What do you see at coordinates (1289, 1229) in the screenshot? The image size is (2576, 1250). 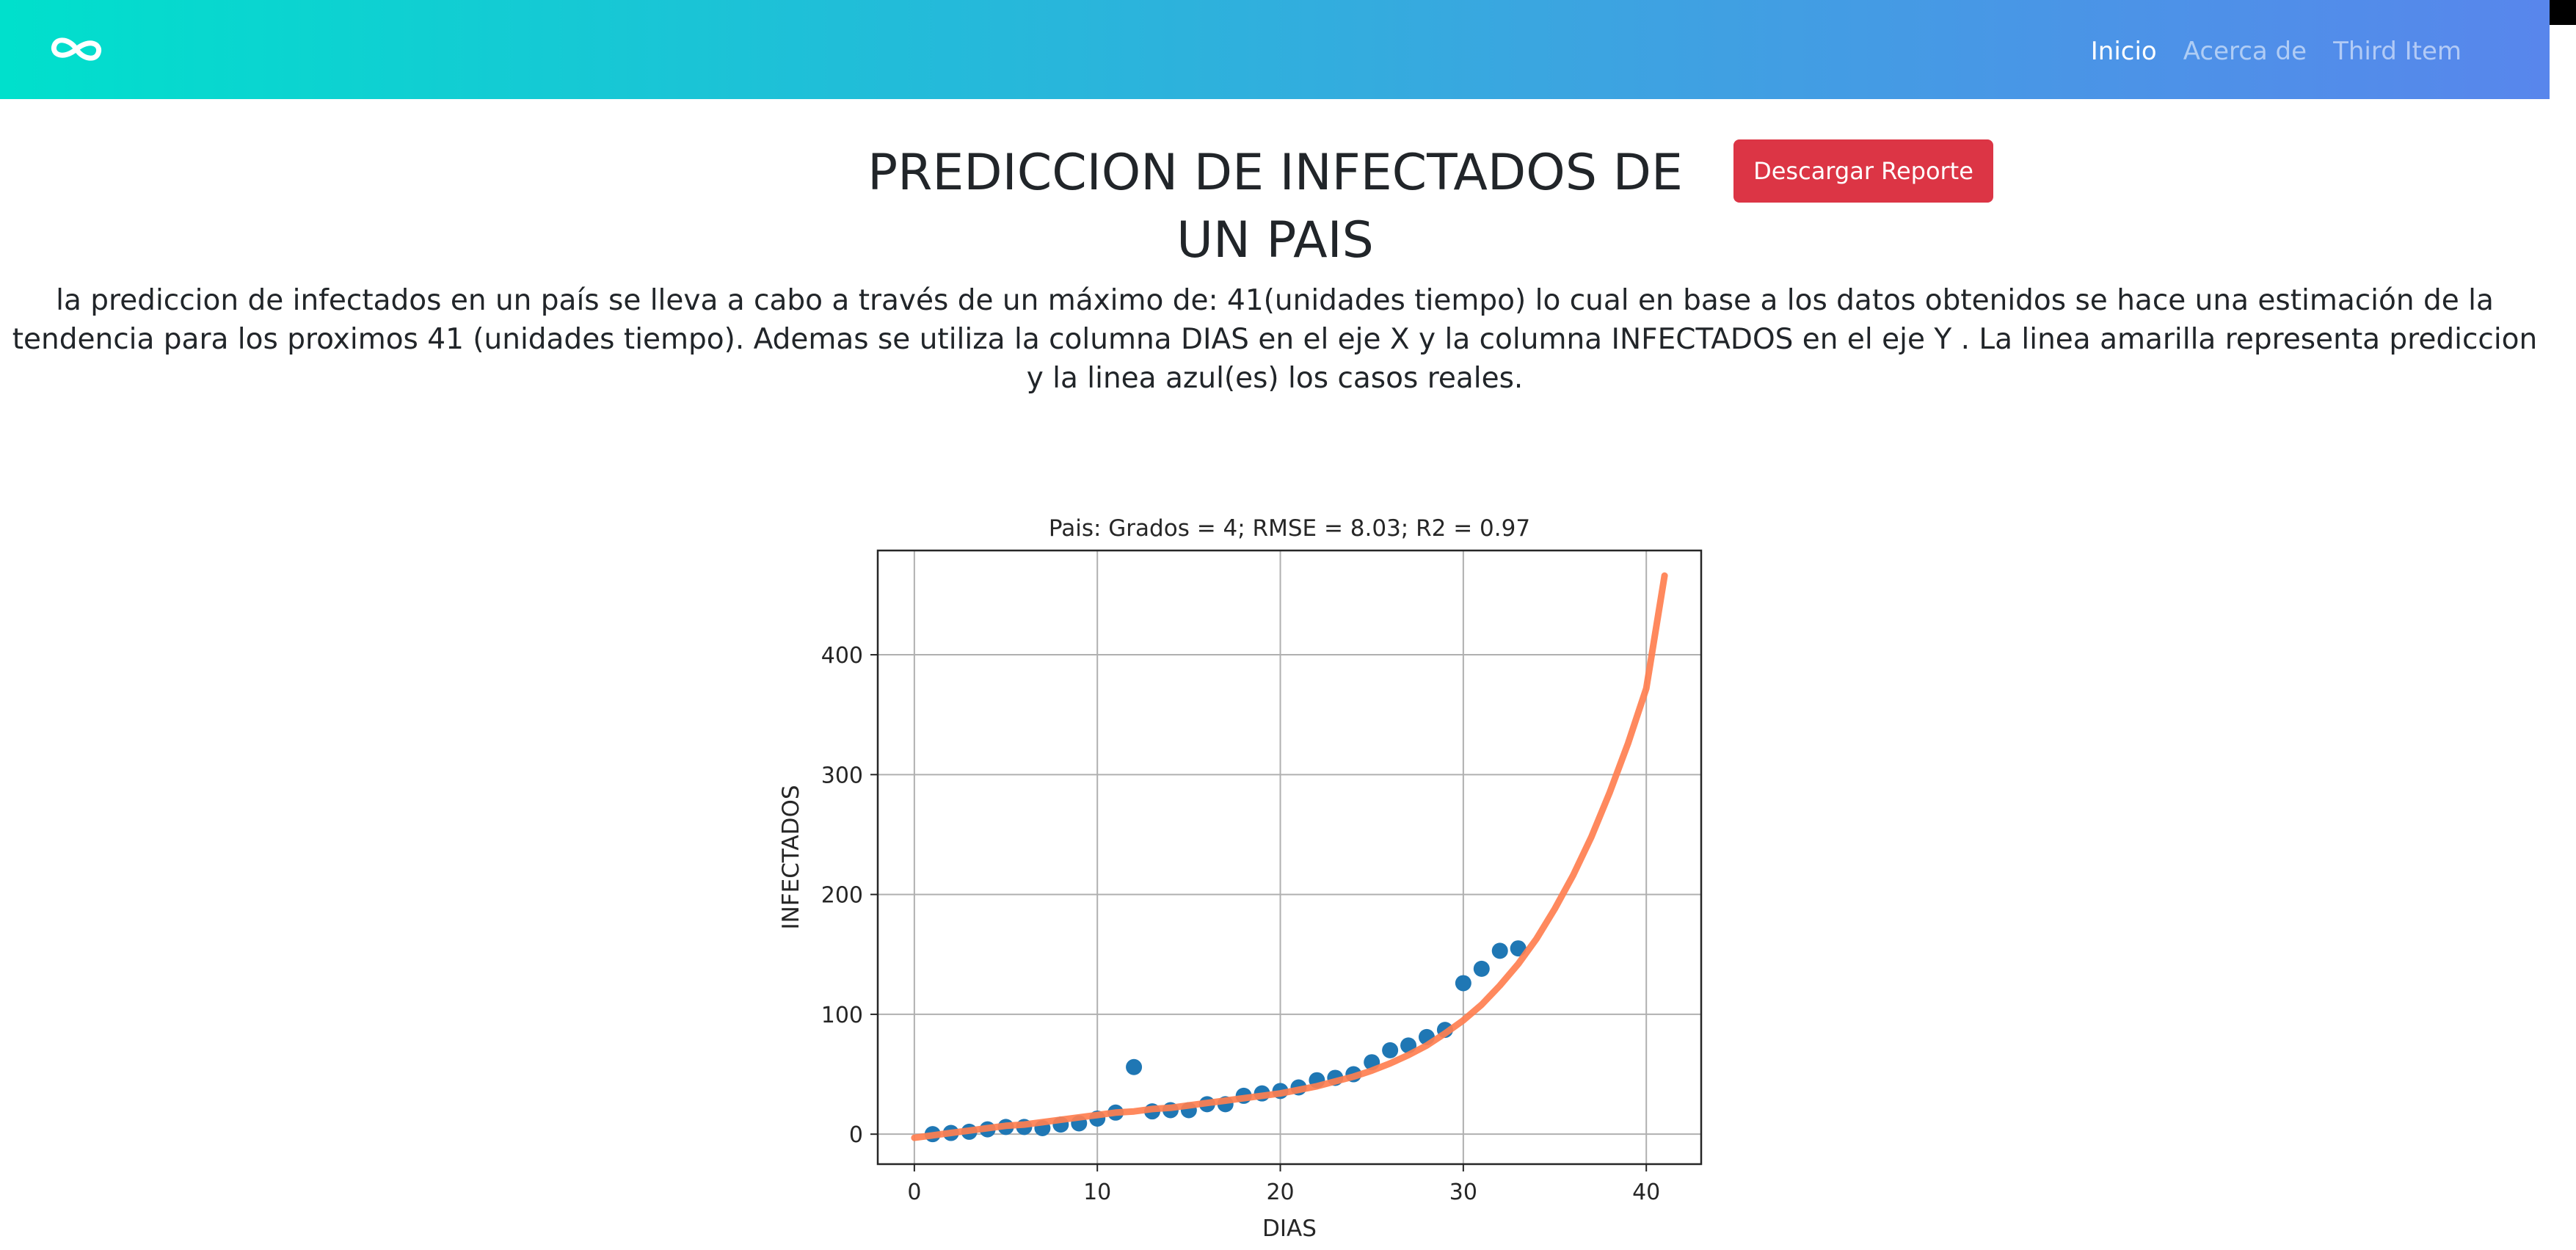 I see `x-axis-label: DIAS` at bounding box center [1289, 1229].